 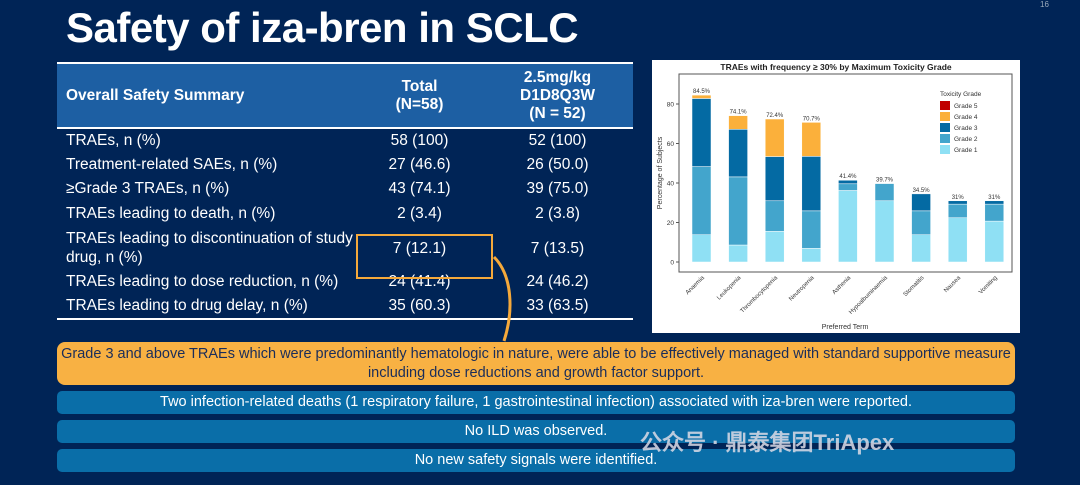 What do you see at coordinates (812, 119) in the screenshot?
I see `total-label: 70.7%` at bounding box center [812, 119].